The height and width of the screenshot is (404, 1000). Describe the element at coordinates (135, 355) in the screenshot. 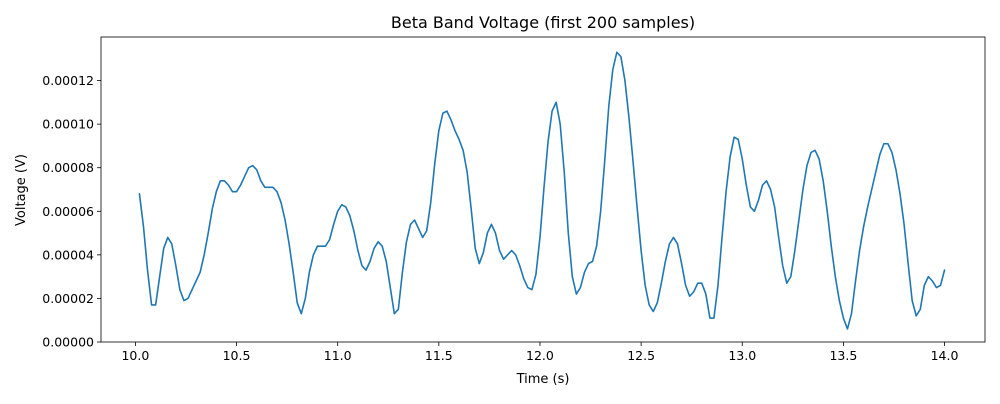

I see `x-tick-label: 10.0` at that location.